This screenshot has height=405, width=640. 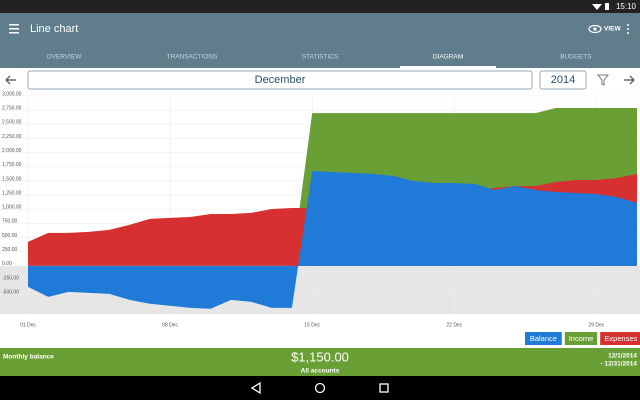 I want to click on y-tick-label: 3,000.00, so click(x=12, y=94).